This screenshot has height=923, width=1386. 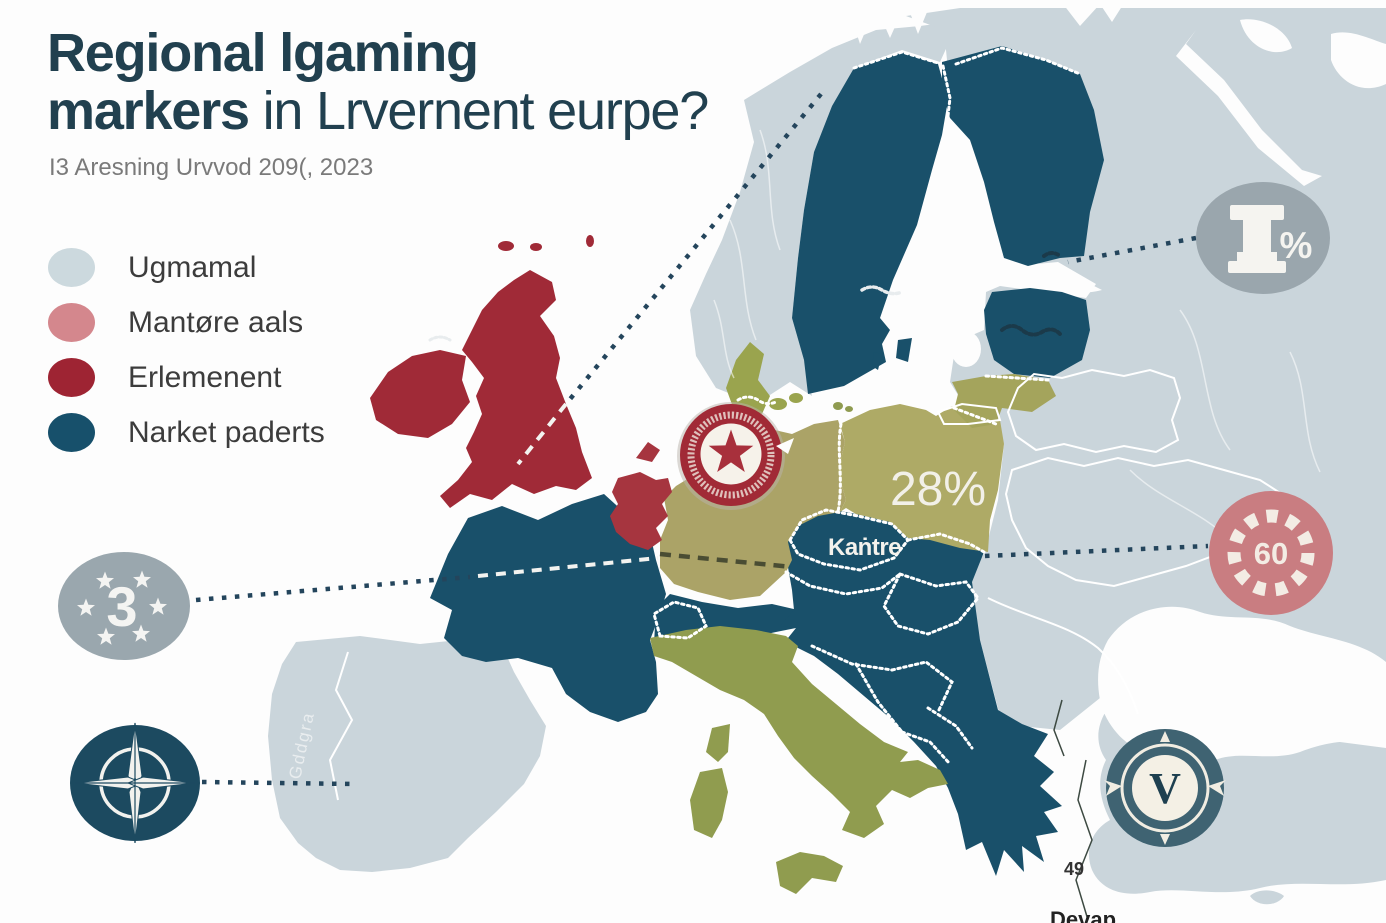 What do you see at coordinates (938, 489) in the screenshot?
I see `svg-text: 28%` at bounding box center [938, 489].